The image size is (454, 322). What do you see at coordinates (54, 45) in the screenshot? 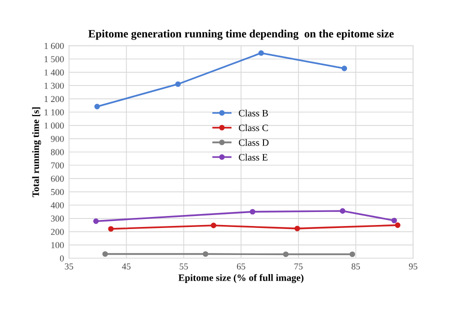
I see `y-tick-label: 1 600` at bounding box center [54, 45].